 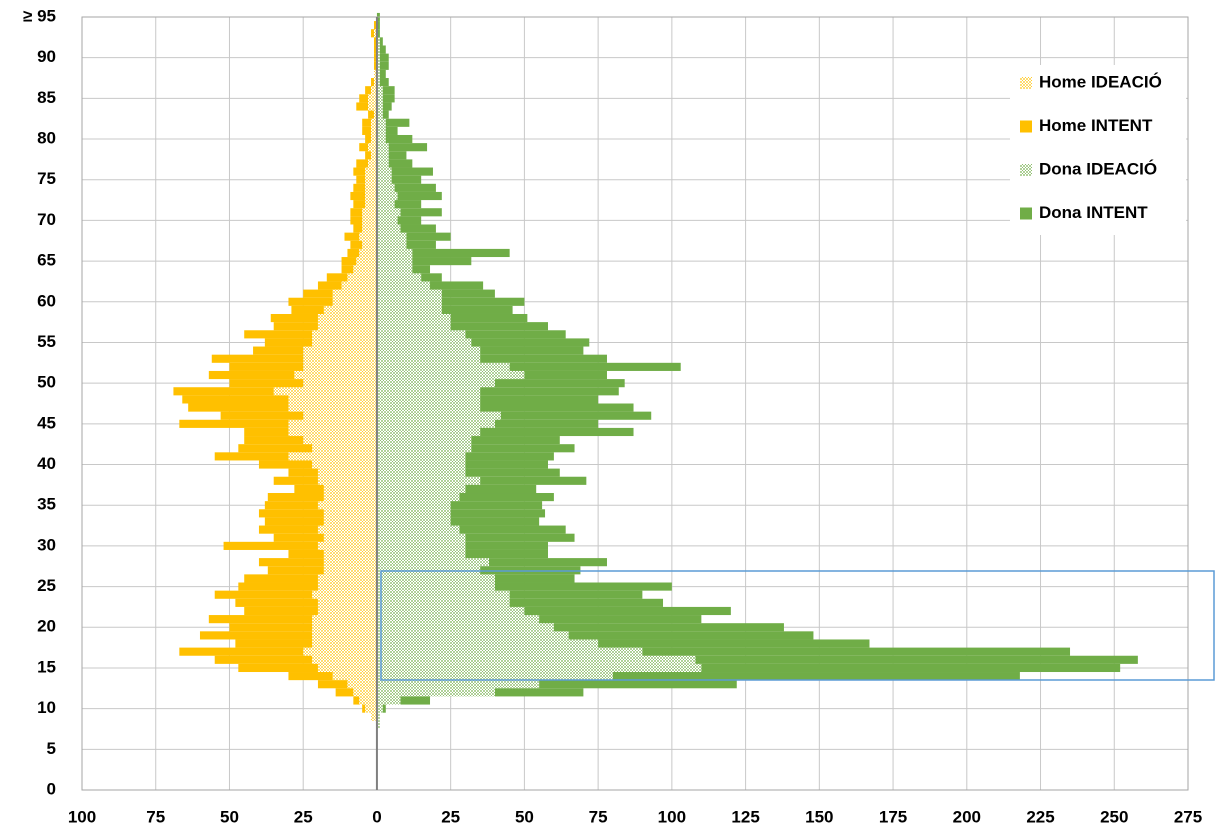 What do you see at coordinates (46, 382) in the screenshot?
I see `y-tick-label: 50` at bounding box center [46, 382].